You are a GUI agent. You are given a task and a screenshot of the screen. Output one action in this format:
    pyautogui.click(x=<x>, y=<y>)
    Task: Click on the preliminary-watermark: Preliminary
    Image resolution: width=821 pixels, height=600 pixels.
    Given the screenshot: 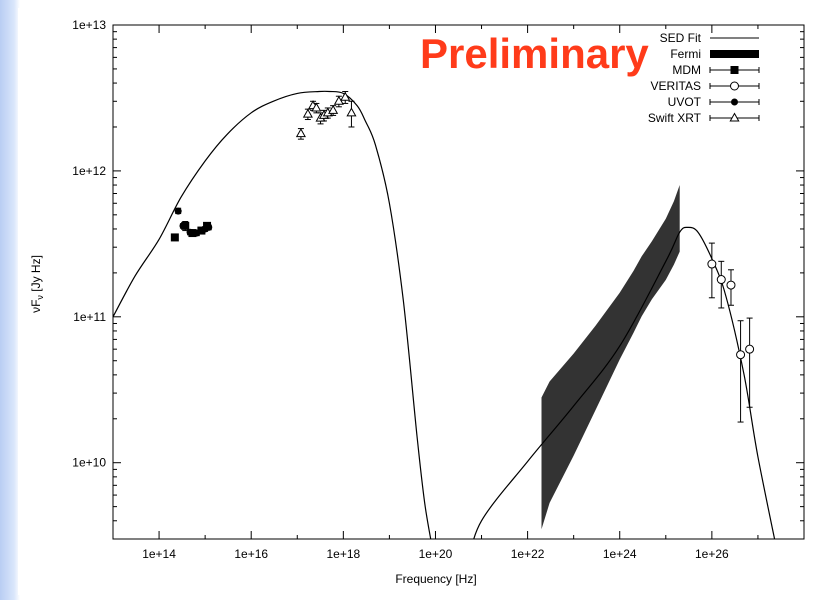 What is the action you would take?
    pyautogui.click(x=534, y=53)
    